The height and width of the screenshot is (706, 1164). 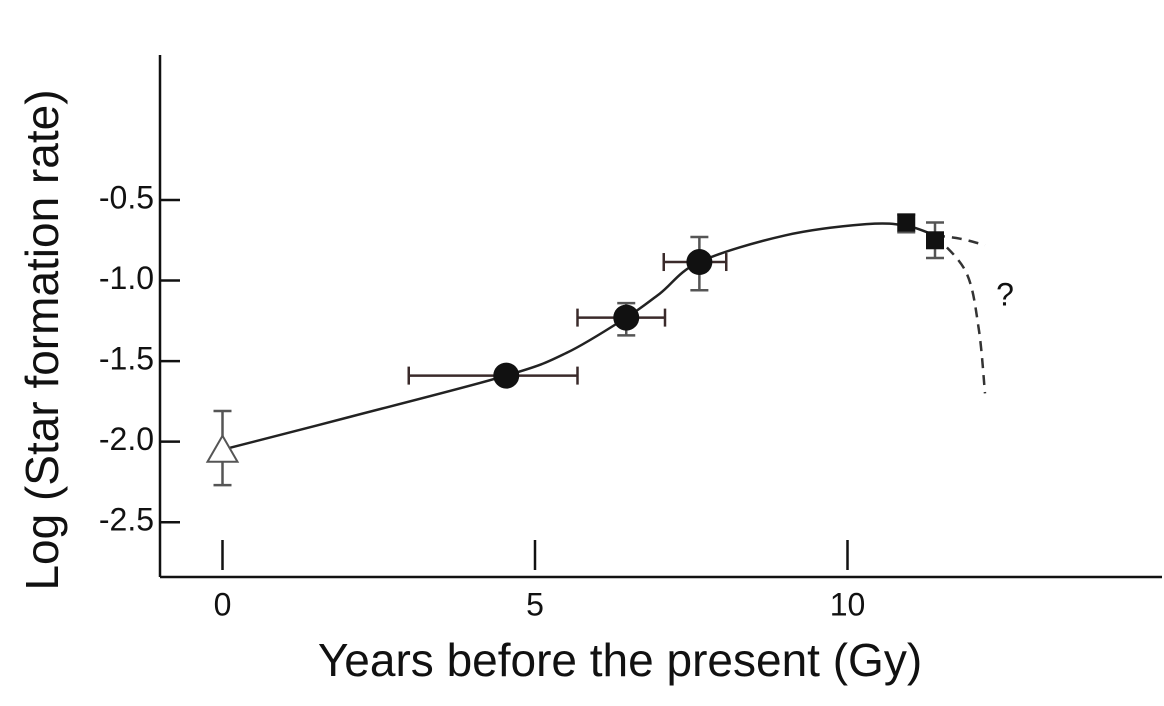 I want to click on annotation: ?, so click(x=1005, y=294).